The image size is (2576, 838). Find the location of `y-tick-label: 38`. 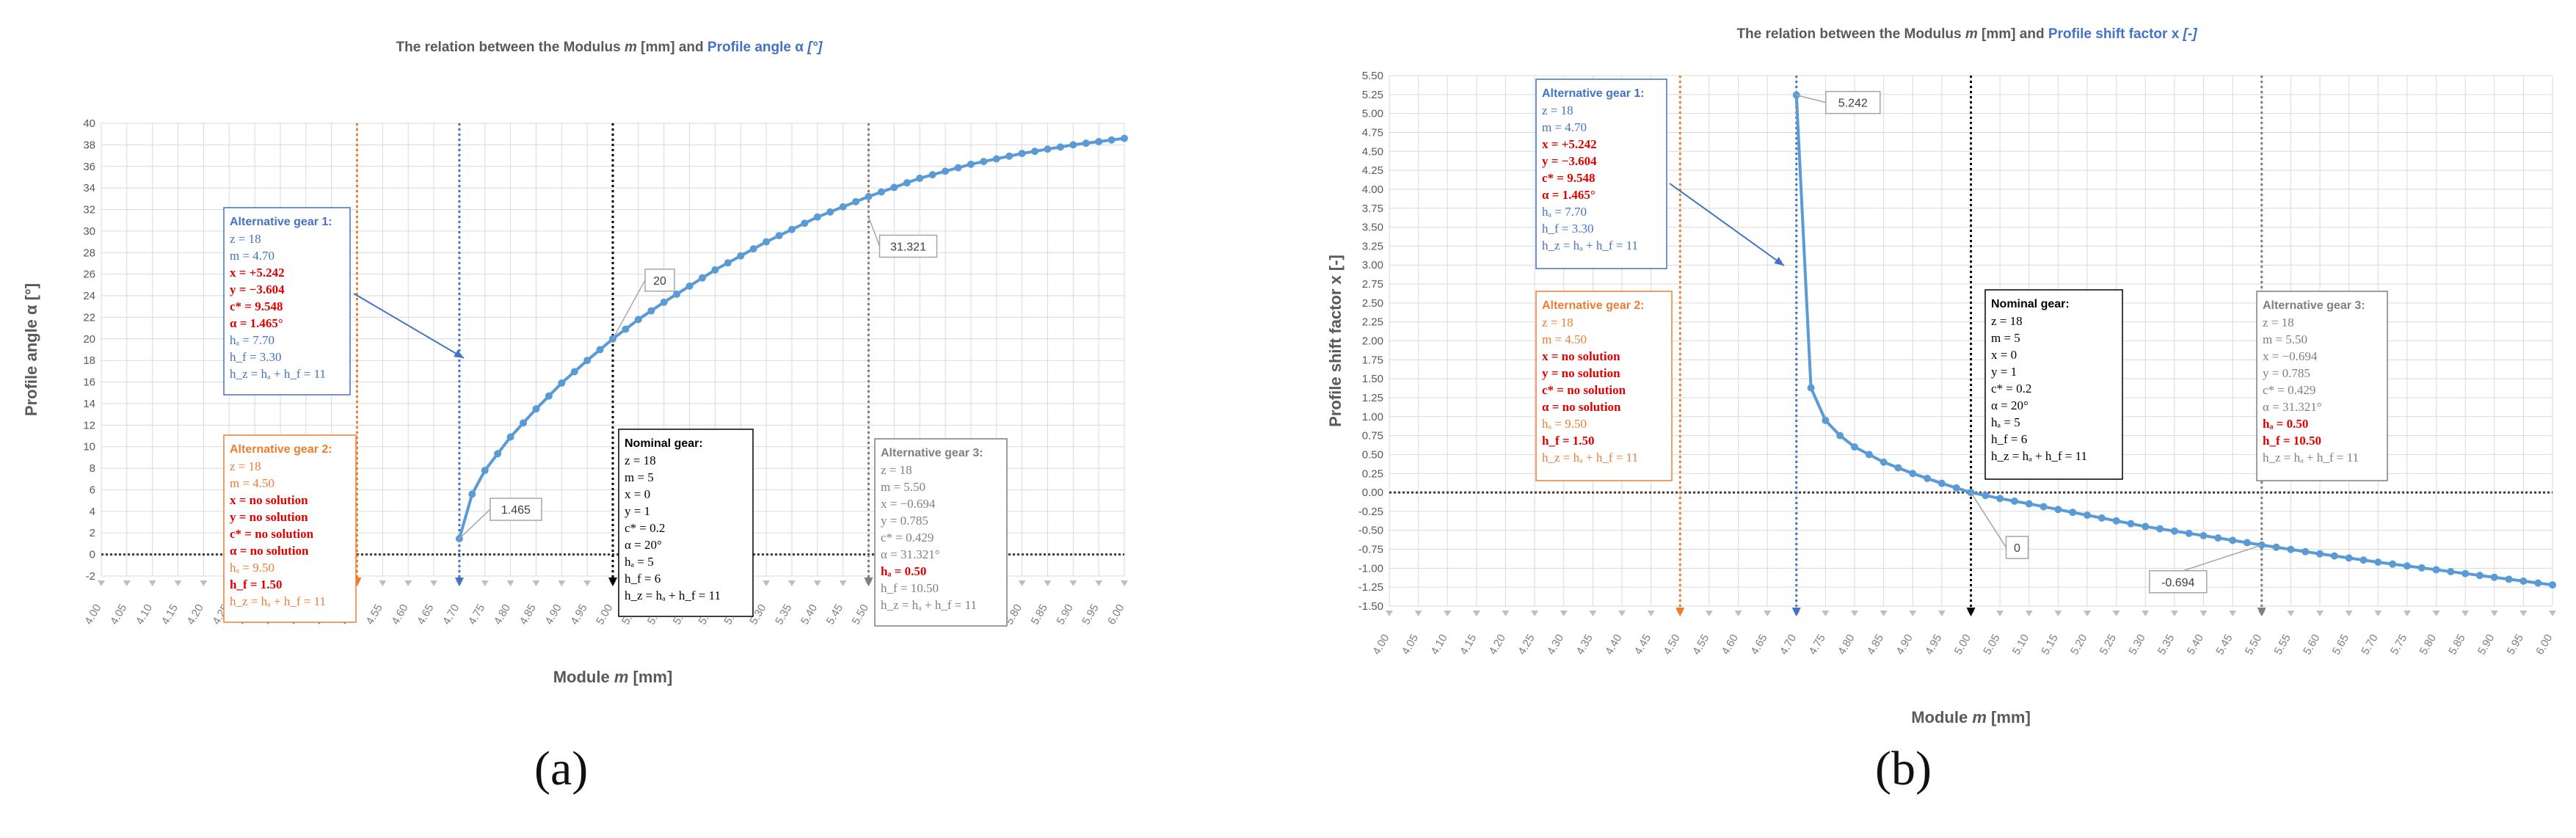

y-tick-label: 38 is located at coordinates (89, 145).